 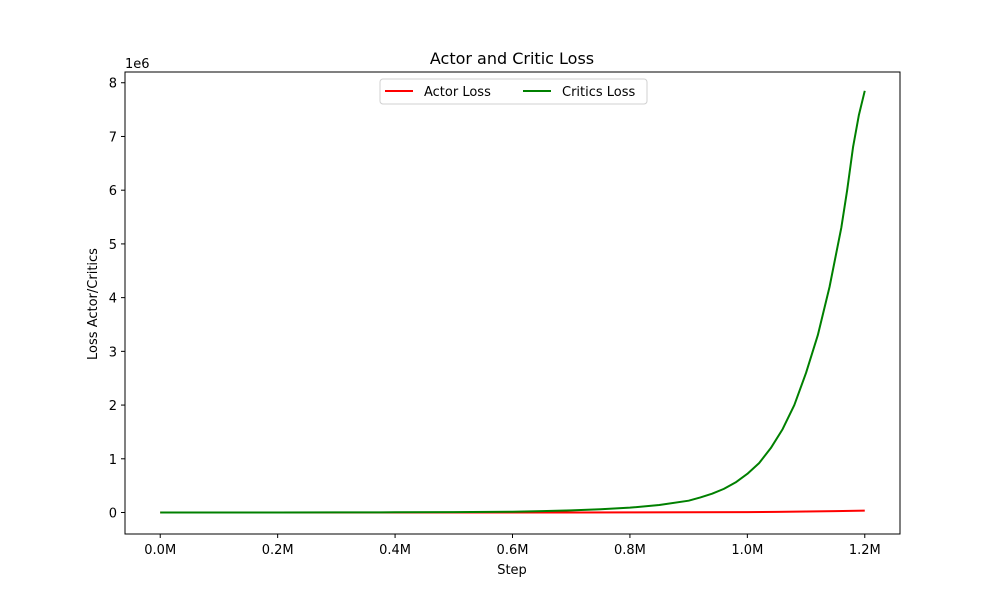 What do you see at coordinates (113, 460) in the screenshot?
I see `y-tick-label: 1` at bounding box center [113, 460].